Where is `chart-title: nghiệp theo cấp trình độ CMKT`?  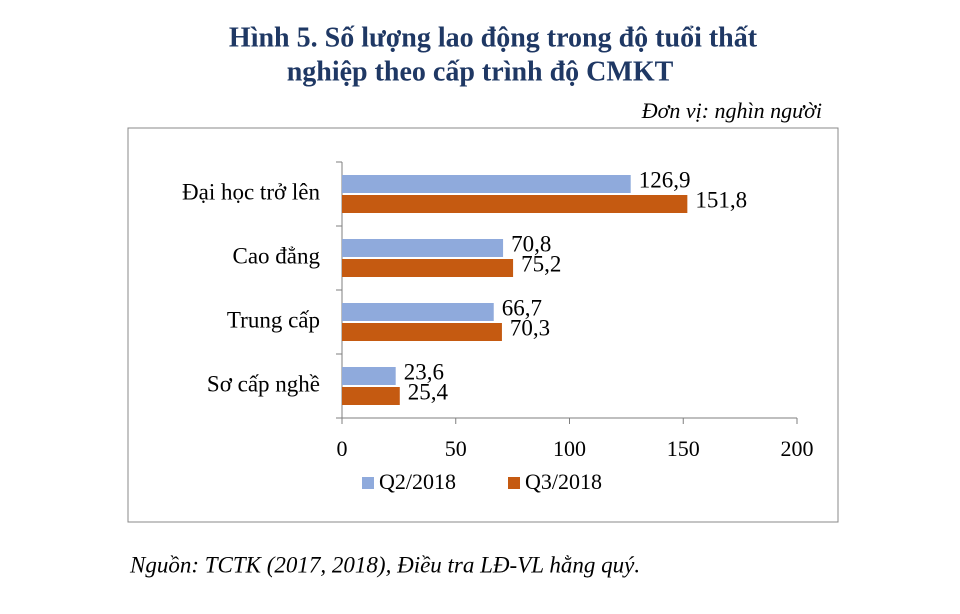
chart-title: nghiệp theo cấp trình độ CMKT is located at coordinates (480, 71).